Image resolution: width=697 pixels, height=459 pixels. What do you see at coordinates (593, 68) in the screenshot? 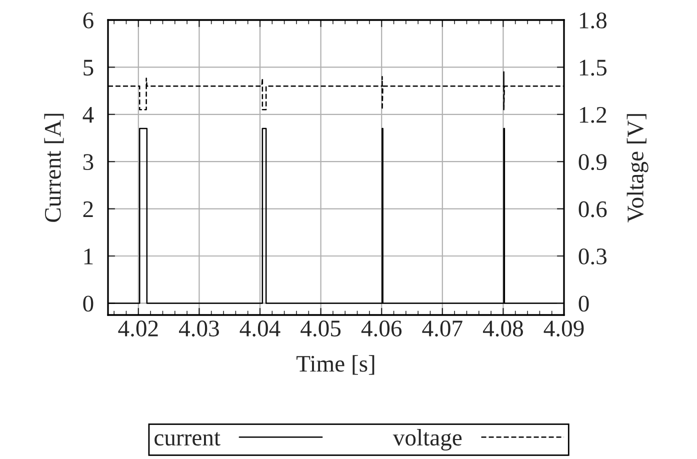
I see `y2-tick-label: 1.5` at bounding box center [593, 68].